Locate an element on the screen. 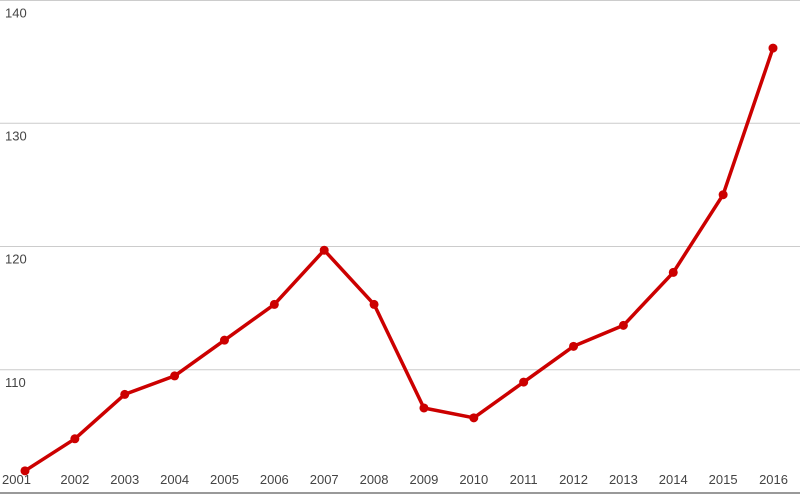 This screenshot has width=800, height=494. x-tick-label: 2010 is located at coordinates (473, 479).